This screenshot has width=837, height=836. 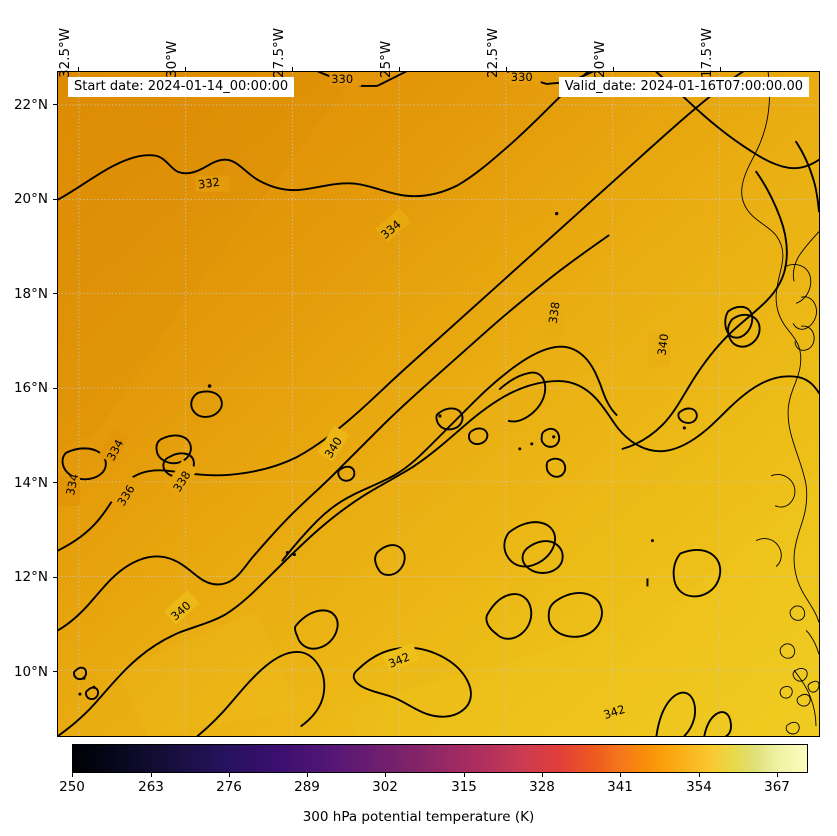 What do you see at coordinates (30, 672) in the screenshot?
I see `ytick-label-10n: 10°N` at bounding box center [30, 672].